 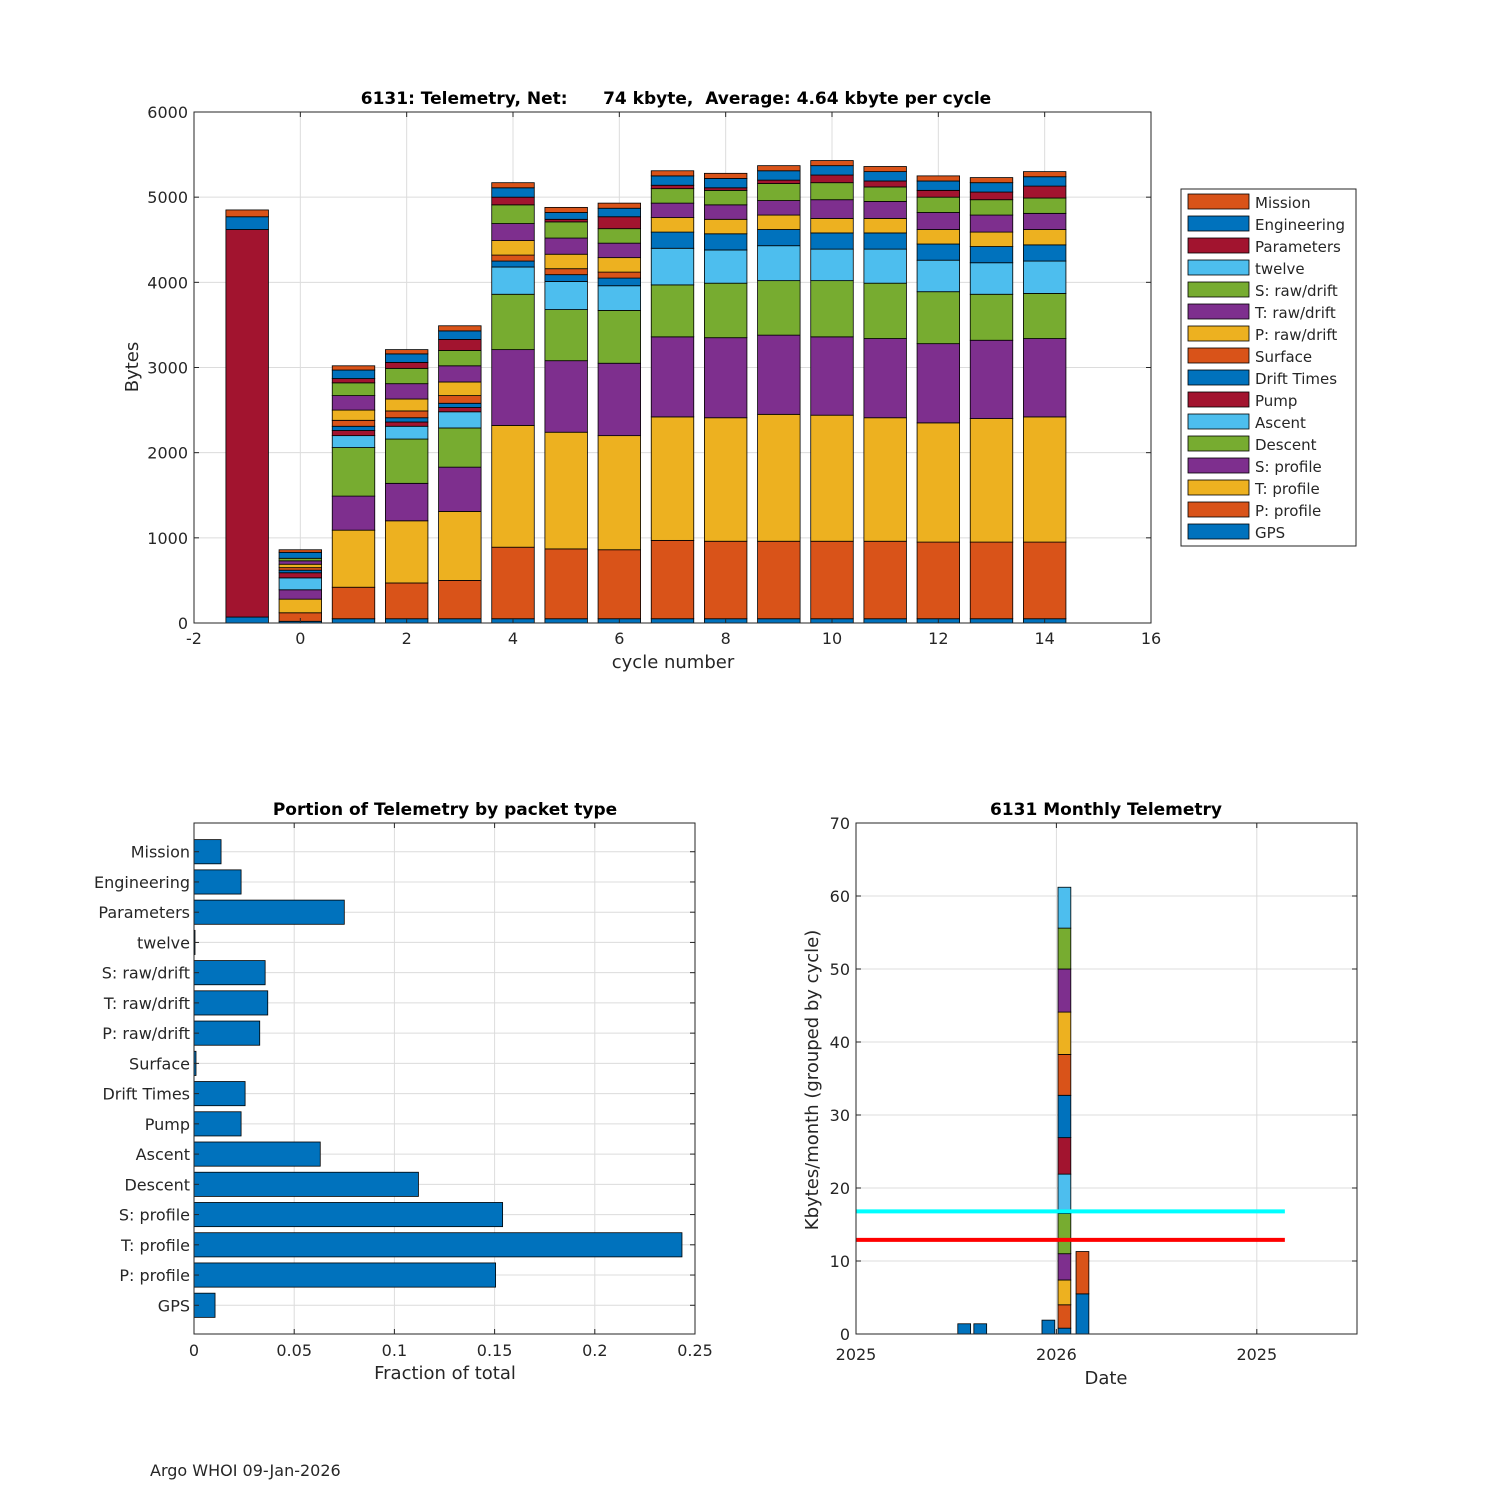 I want to click on y-tick-label-s-profile: S: profile, so click(x=154, y=1215).